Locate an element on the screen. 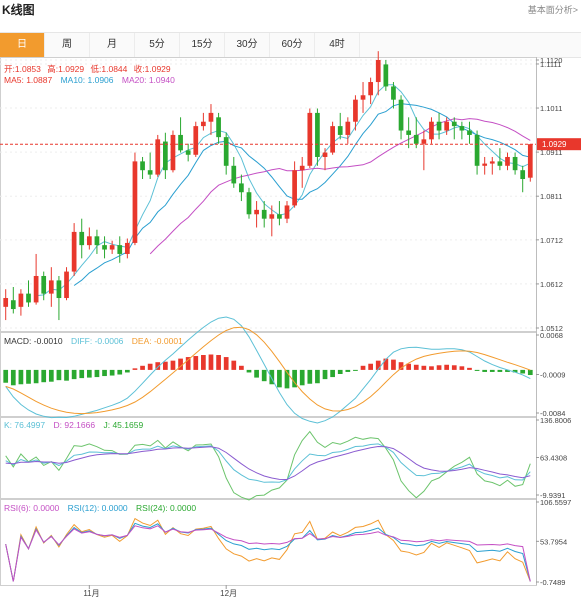 This screenshot has height=600, width=581. price-tick-label: 1.0612 is located at coordinates (551, 284).